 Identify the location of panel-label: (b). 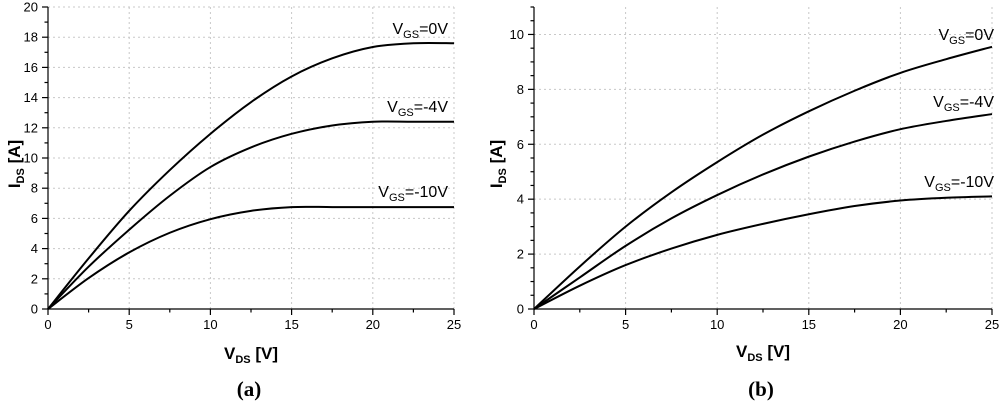
(761, 389).